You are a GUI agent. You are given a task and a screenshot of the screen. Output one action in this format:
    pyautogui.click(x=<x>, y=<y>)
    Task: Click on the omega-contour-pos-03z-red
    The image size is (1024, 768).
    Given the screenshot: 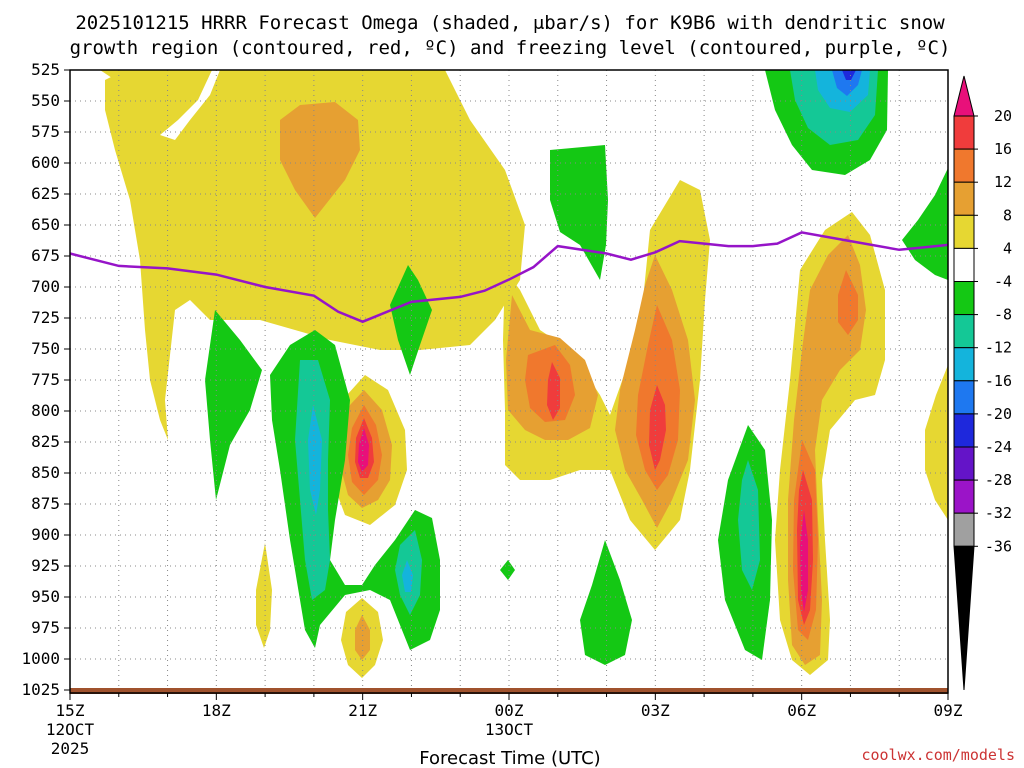 What is the action you would take?
    pyautogui.click(x=657, y=427)
    